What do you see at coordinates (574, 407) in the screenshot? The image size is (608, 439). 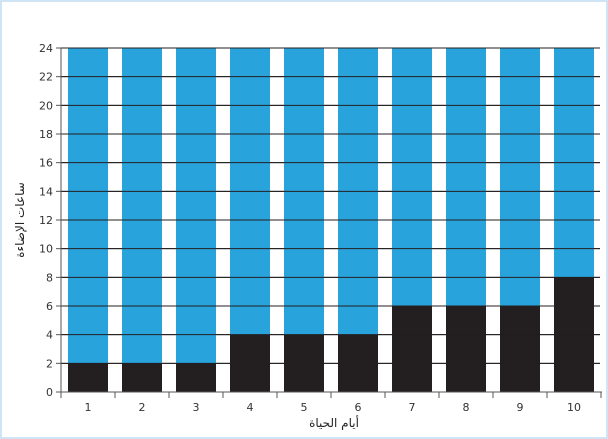 I see `x-tick-label-10: 10` at bounding box center [574, 407].